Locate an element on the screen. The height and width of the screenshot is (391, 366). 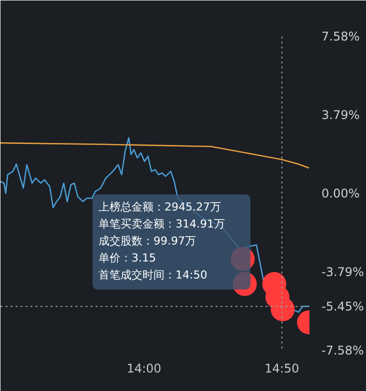
x-tick-label: 14:50 is located at coordinates (282, 369).